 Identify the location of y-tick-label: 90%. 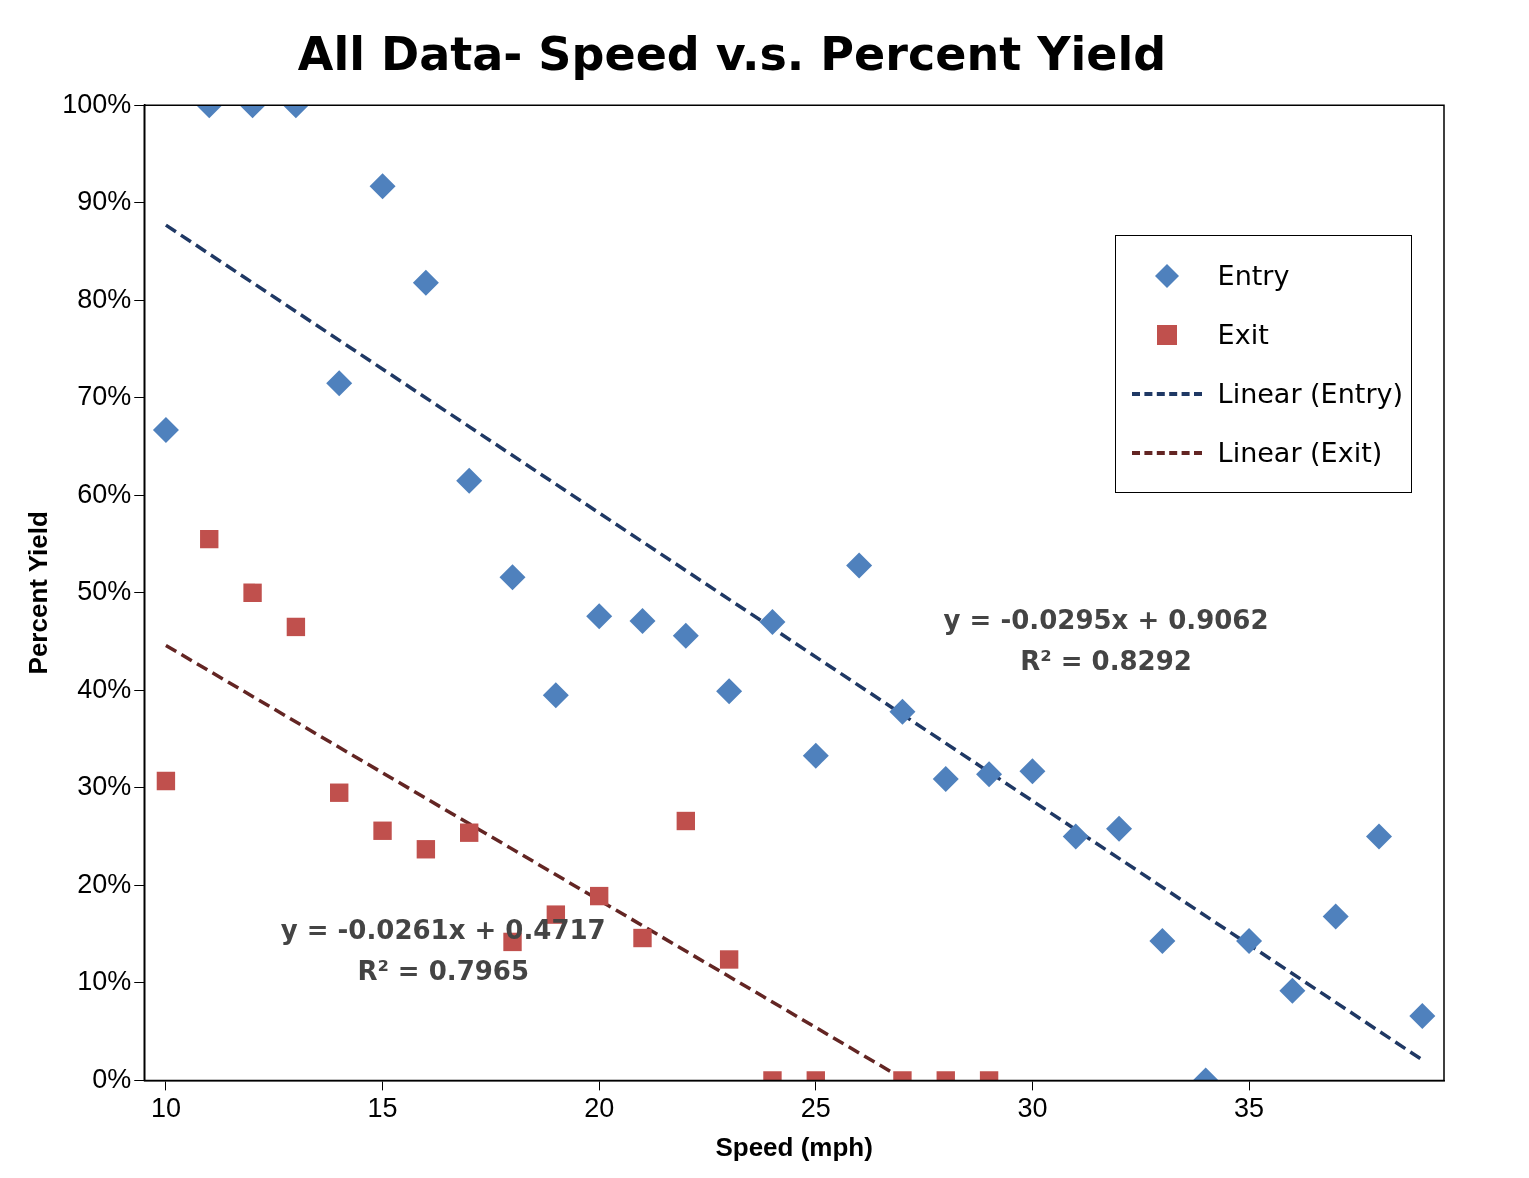
(104, 201).